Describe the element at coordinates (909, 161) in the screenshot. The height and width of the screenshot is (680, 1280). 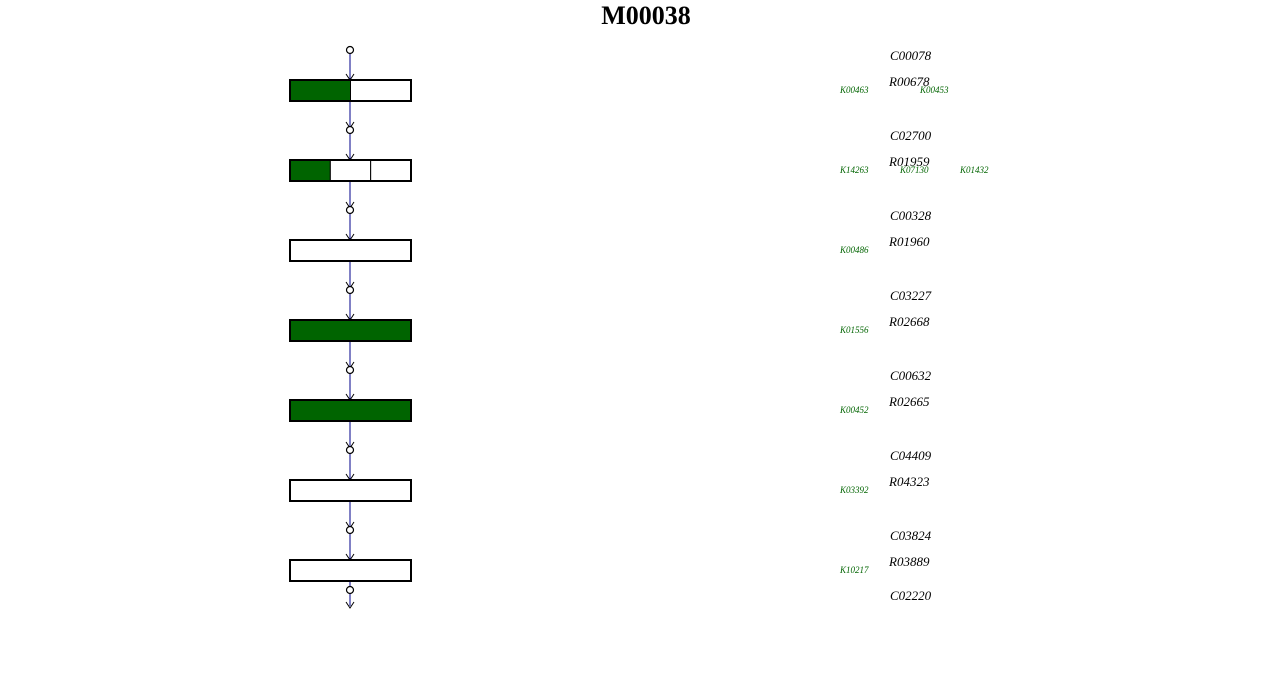
I see `reaction-label: R01959` at that location.